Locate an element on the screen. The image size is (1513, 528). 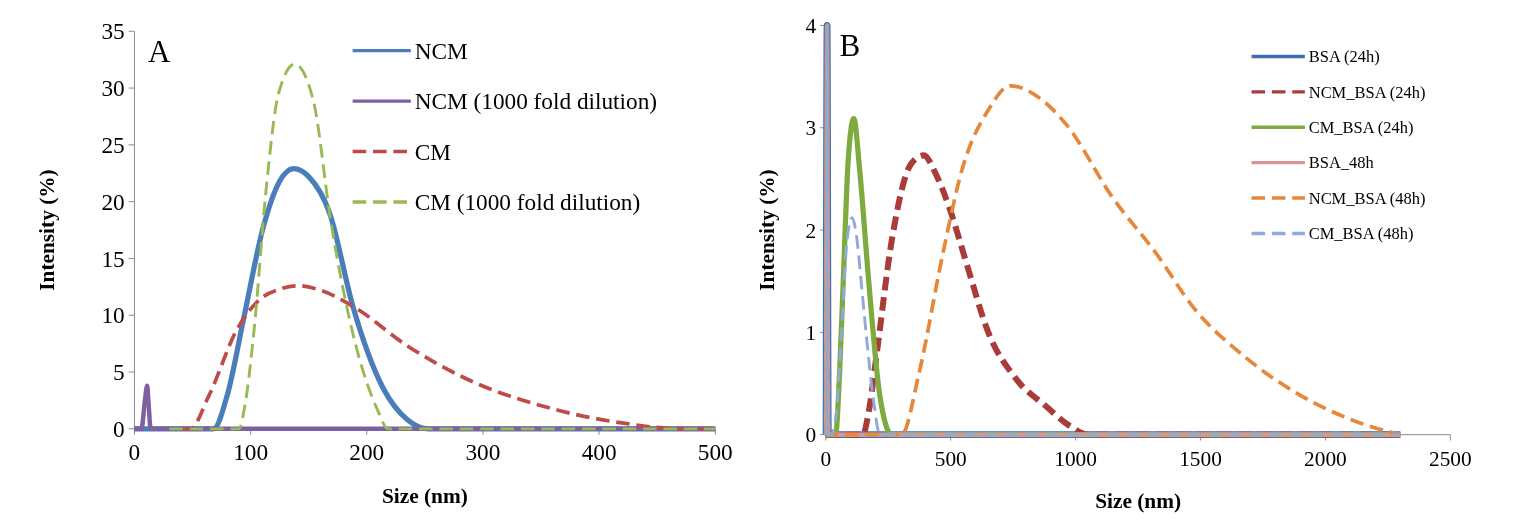
legend-label: BSA (24h) is located at coordinates (1344, 57).